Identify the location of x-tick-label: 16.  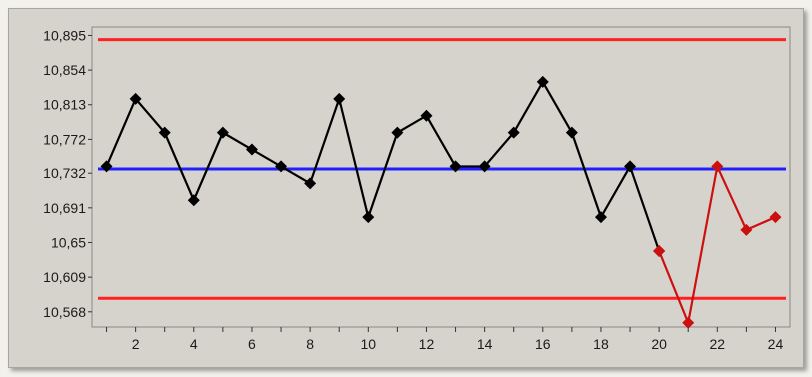
(543, 344).